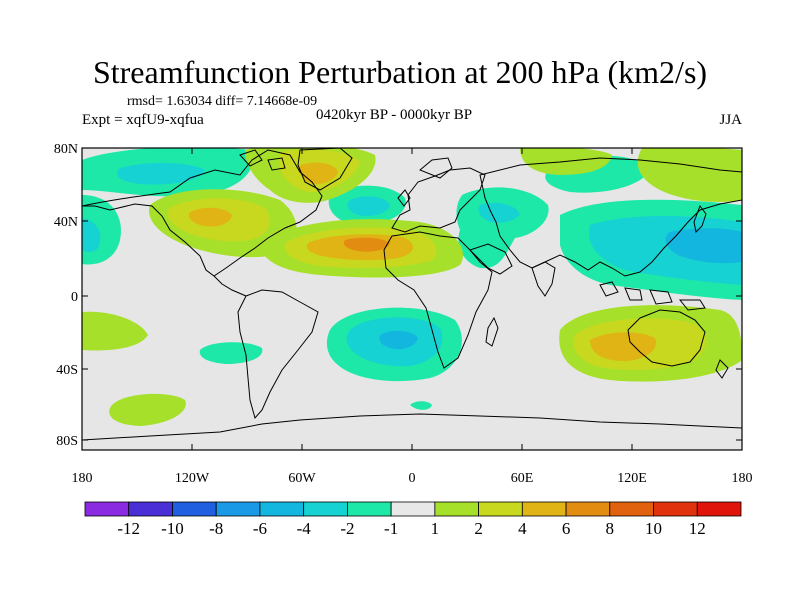 This screenshot has height=600, width=800. What do you see at coordinates (143, 120) in the screenshot?
I see `experiment-label: Expt = xqfU9-xqfua` at bounding box center [143, 120].